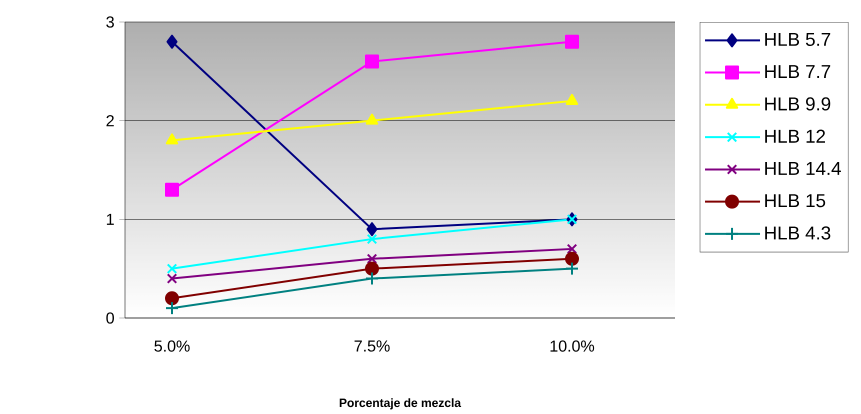  Describe the element at coordinates (172, 346) in the screenshot. I see `x-tick-label: 5.0%` at that location.